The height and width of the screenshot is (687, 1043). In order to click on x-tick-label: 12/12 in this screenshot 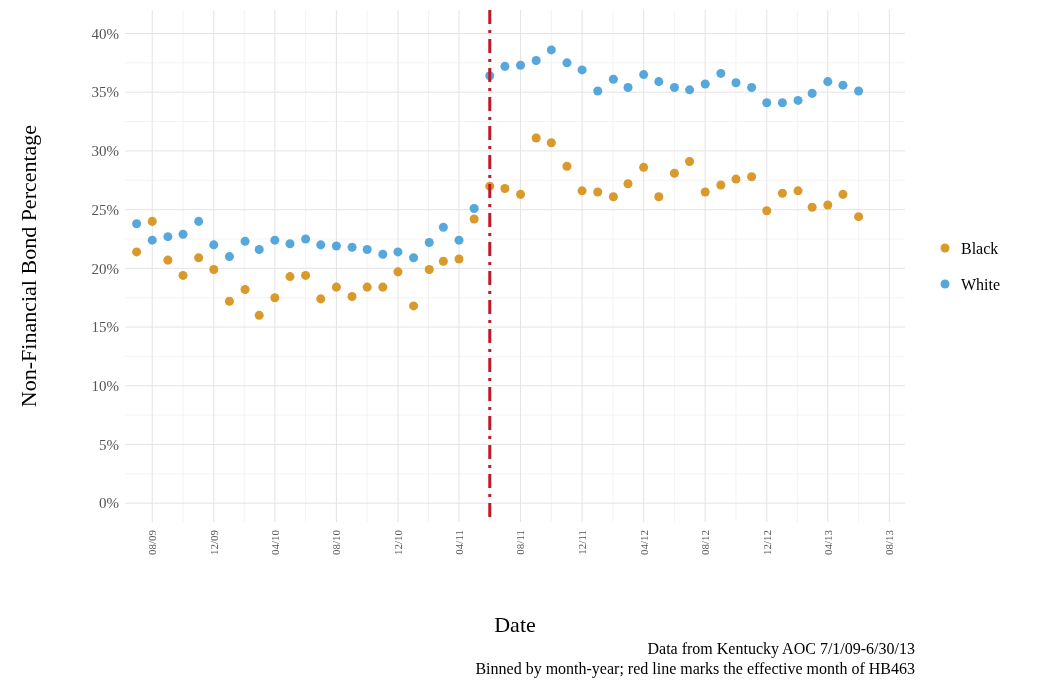, I will do `click(766, 543)`.